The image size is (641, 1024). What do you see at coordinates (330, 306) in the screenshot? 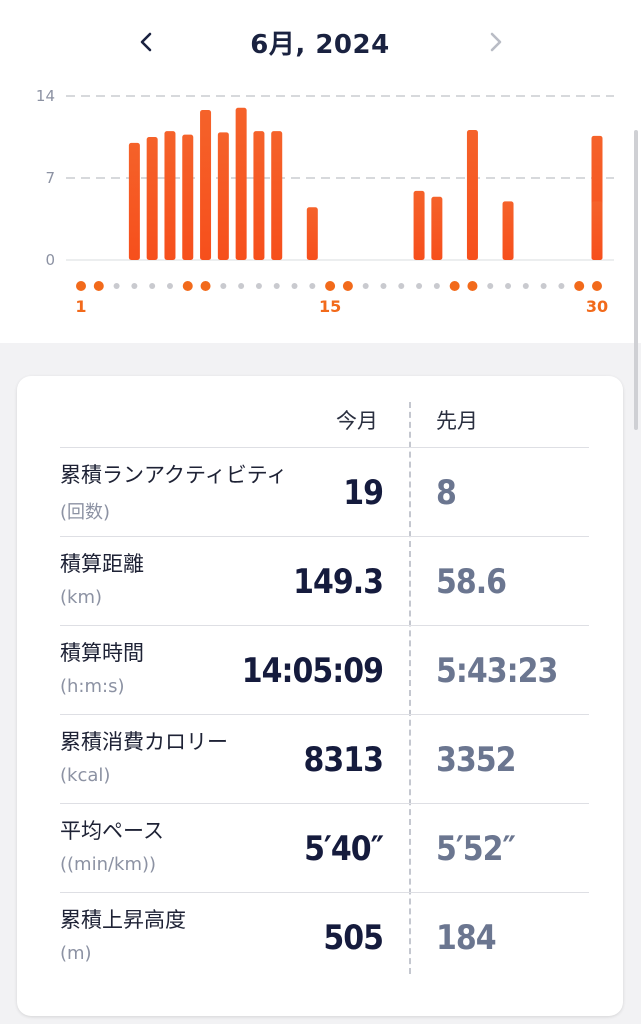
I see `x-tick-label: 15` at bounding box center [330, 306].